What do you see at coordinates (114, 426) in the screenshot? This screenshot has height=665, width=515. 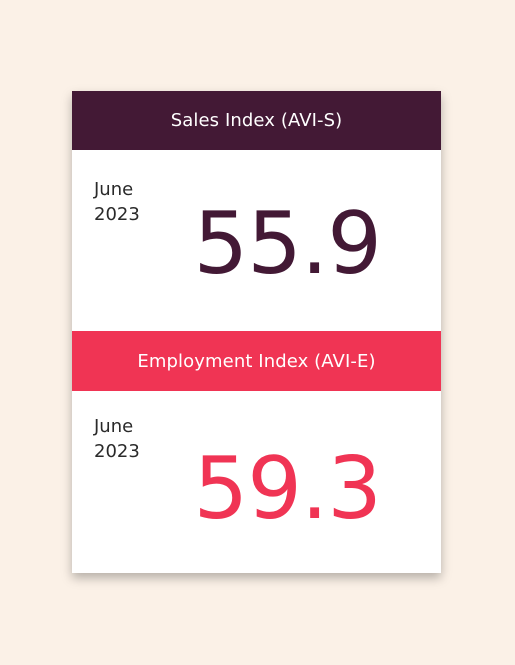 I see `employment-period-month: June` at bounding box center [114, 426].